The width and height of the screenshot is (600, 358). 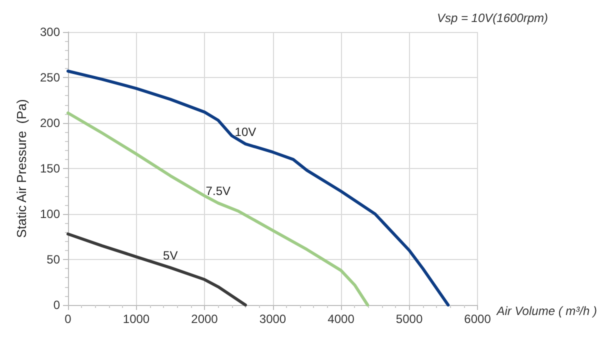 I want to click on x-tick-label: 4000, so click(x=341, y=319).